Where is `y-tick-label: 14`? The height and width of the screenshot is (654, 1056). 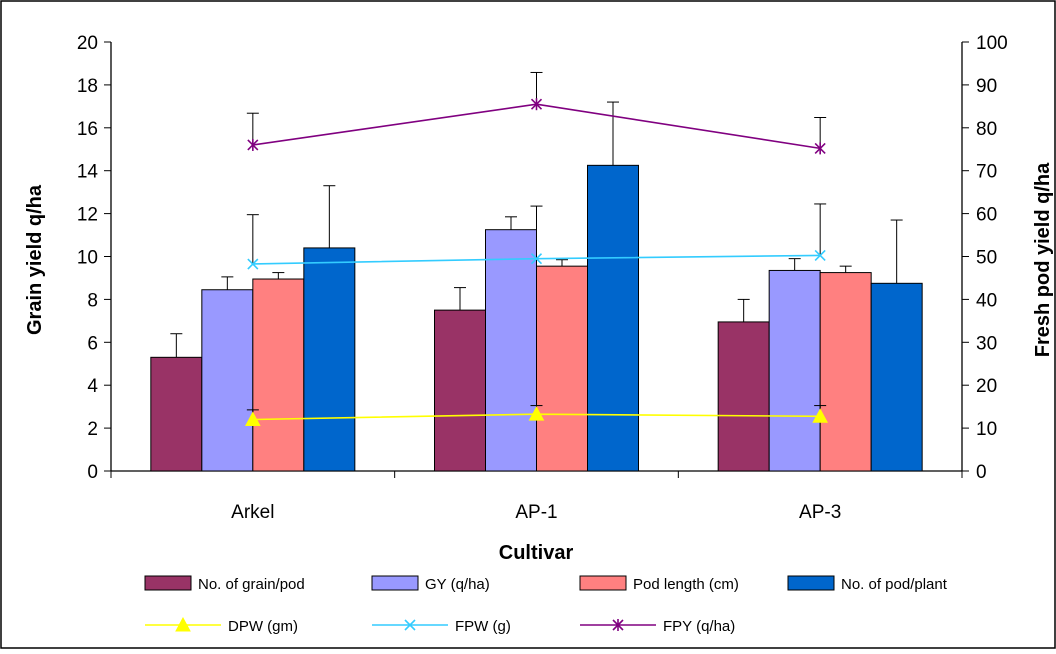
y-tick-label: 14 is located at coordinates (88, 172).